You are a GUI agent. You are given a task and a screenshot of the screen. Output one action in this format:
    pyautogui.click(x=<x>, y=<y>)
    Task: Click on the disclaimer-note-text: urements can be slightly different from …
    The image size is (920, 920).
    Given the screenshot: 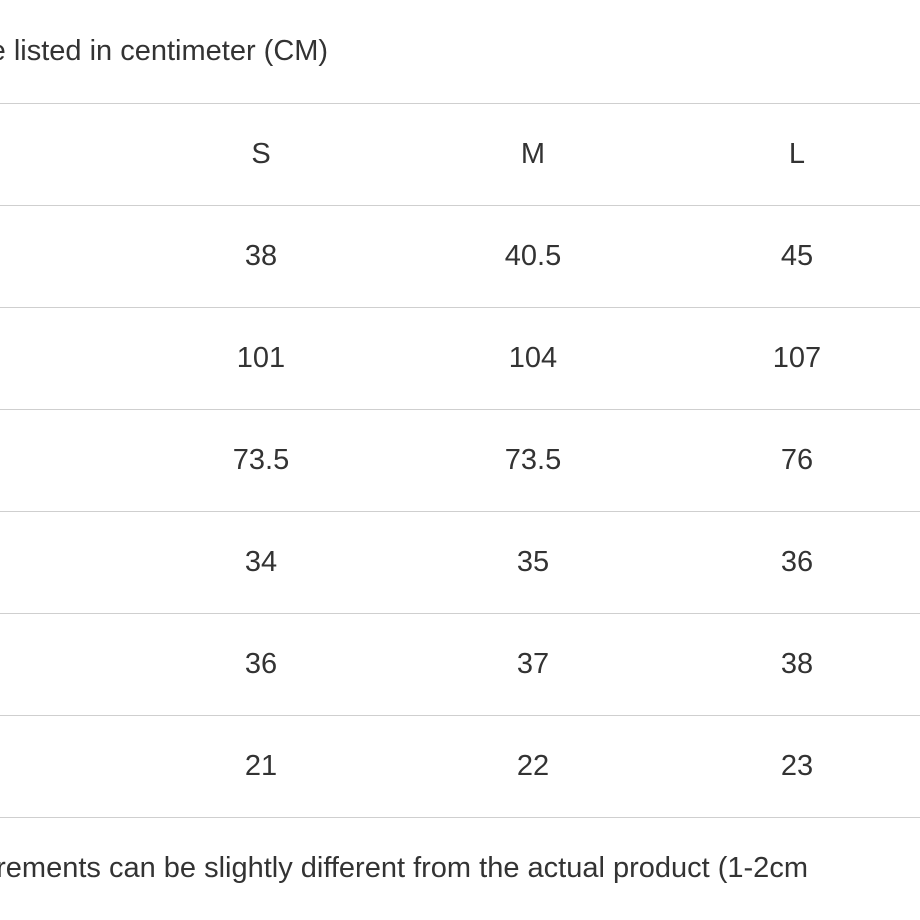 What is the action you would take?
    pyautogui.click(x=404, y=868)
    